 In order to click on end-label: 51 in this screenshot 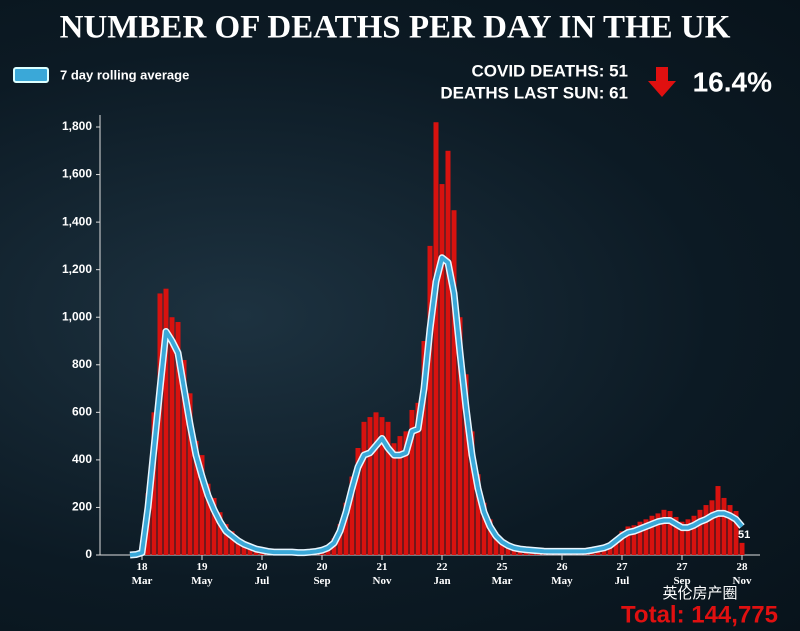, I will do `click(744, 535)`.